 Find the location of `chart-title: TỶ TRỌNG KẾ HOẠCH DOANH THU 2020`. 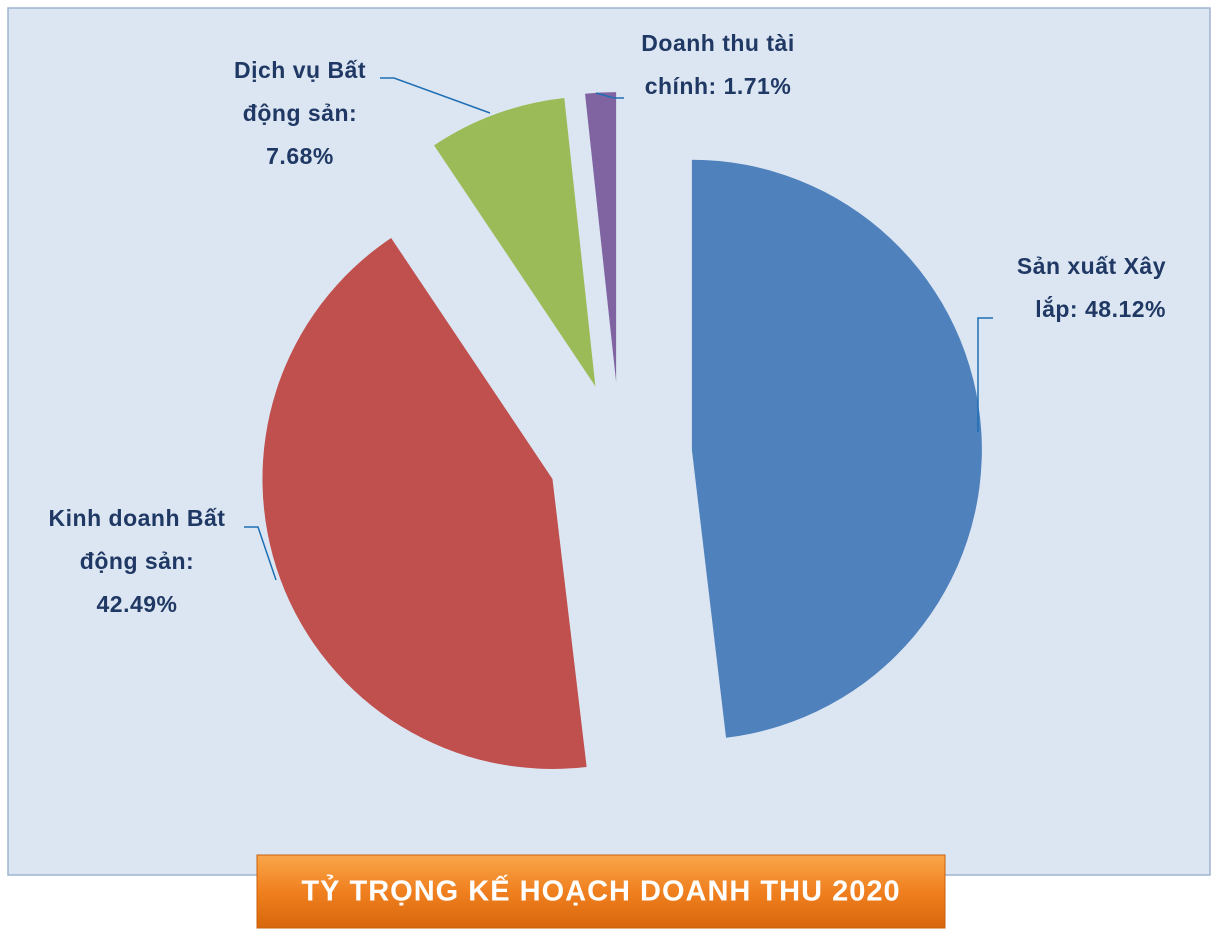

chart-title: TỶ TRỌNG KẾ HOẠCH DOANH THU 2020 is located at coordinates (600, 891).